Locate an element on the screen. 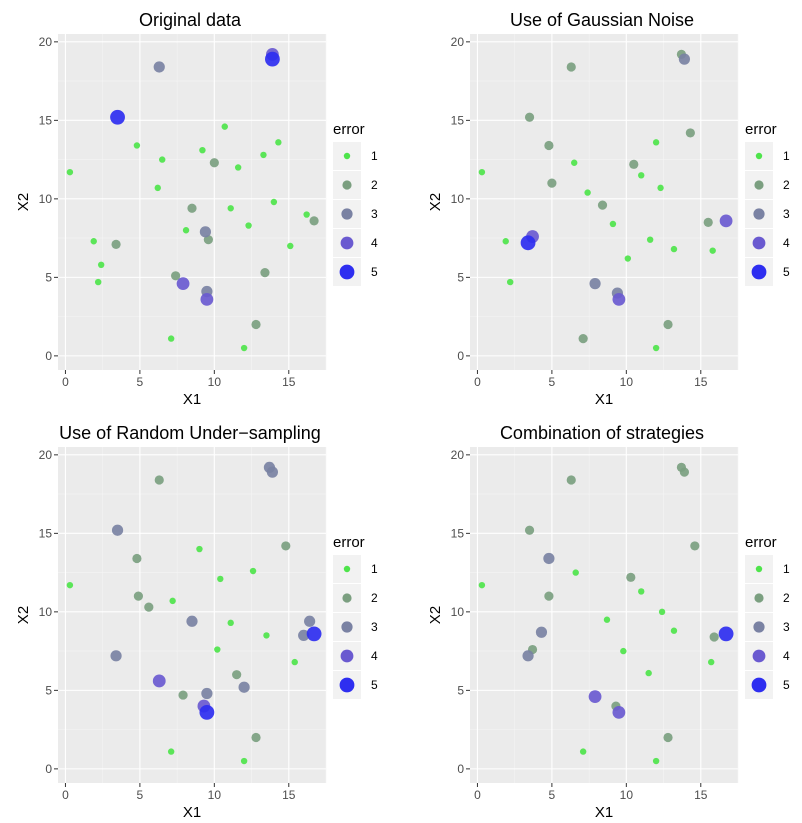  data-points is located at coordinates (194, 613).